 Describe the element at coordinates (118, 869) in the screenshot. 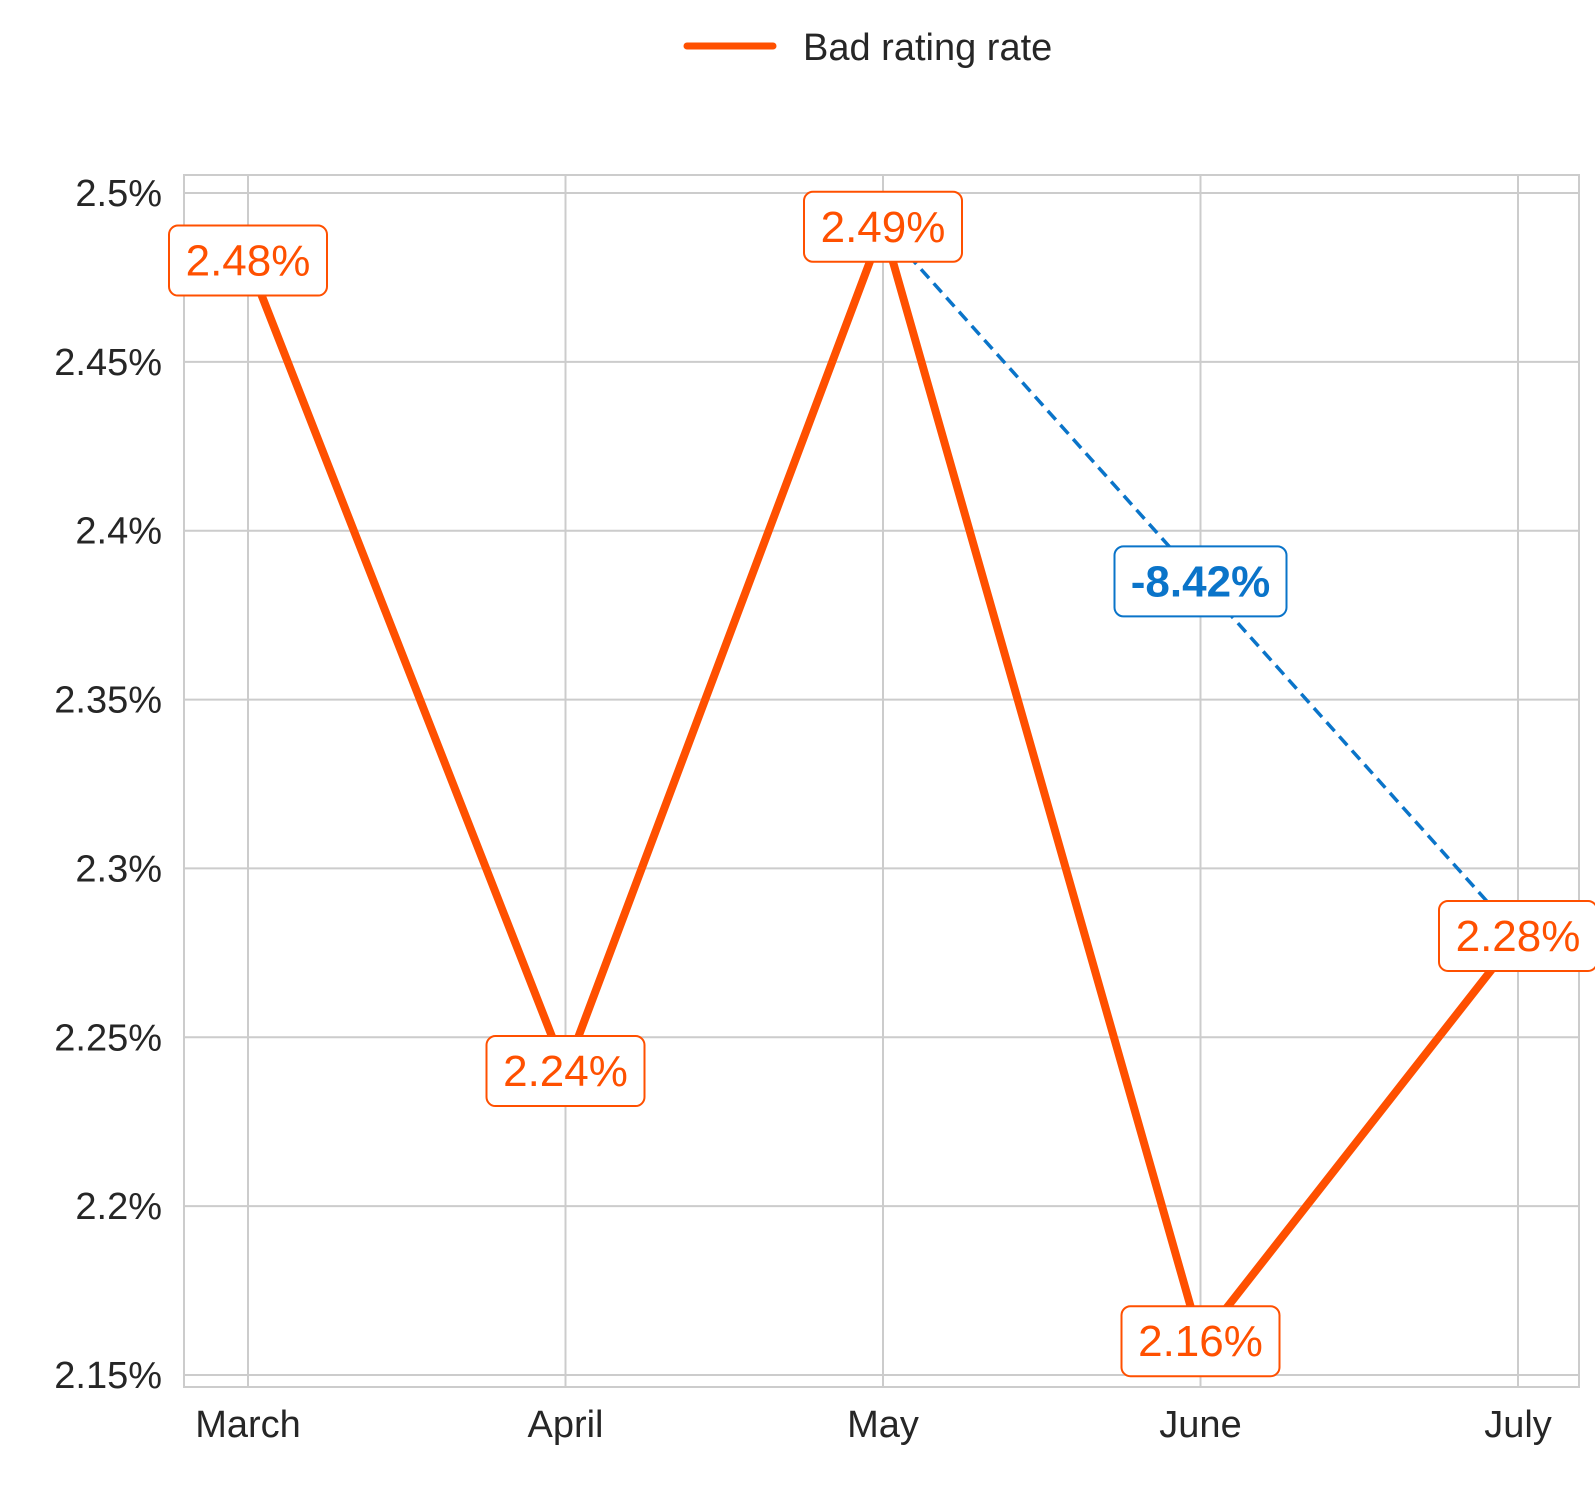

I see `y-tick-label: 2.3%` at that location.